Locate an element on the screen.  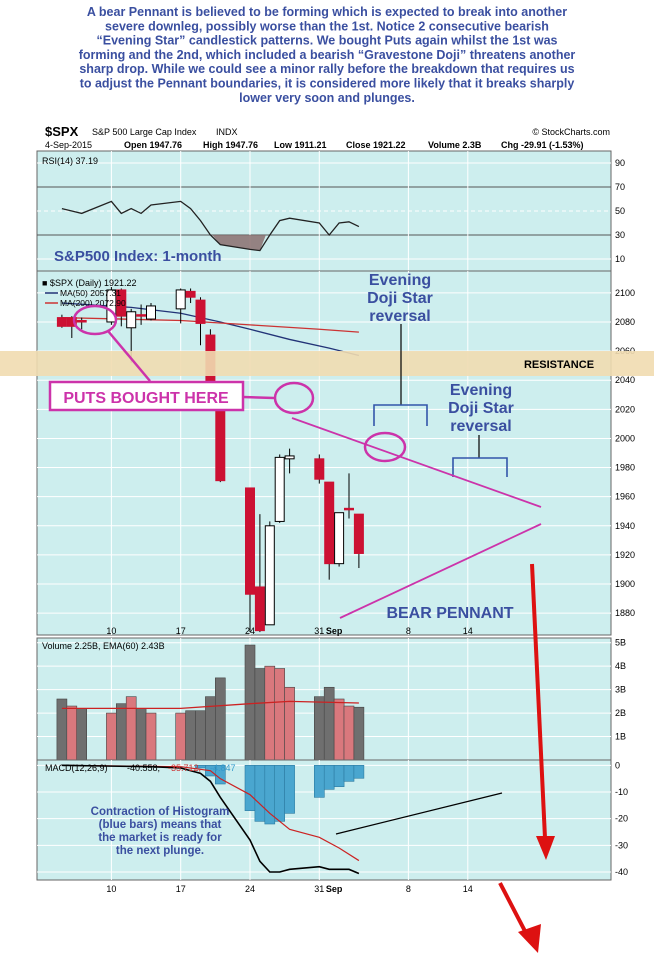
volume-ema-line is located at coordinates (210, 705).